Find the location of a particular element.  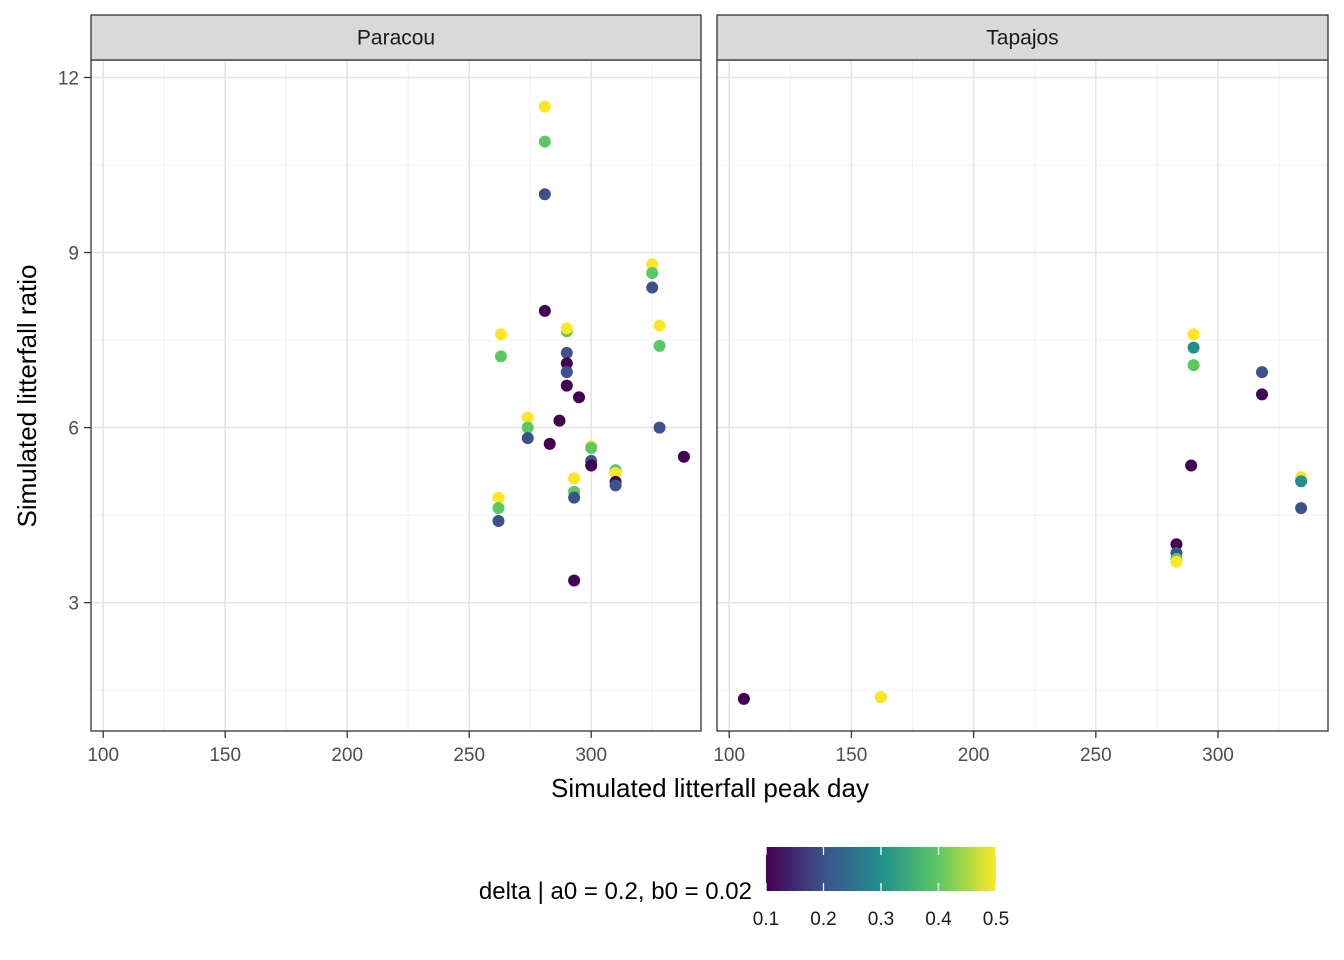

colorbar-tick-label: 0.4 is located at coordinates (938, 919).